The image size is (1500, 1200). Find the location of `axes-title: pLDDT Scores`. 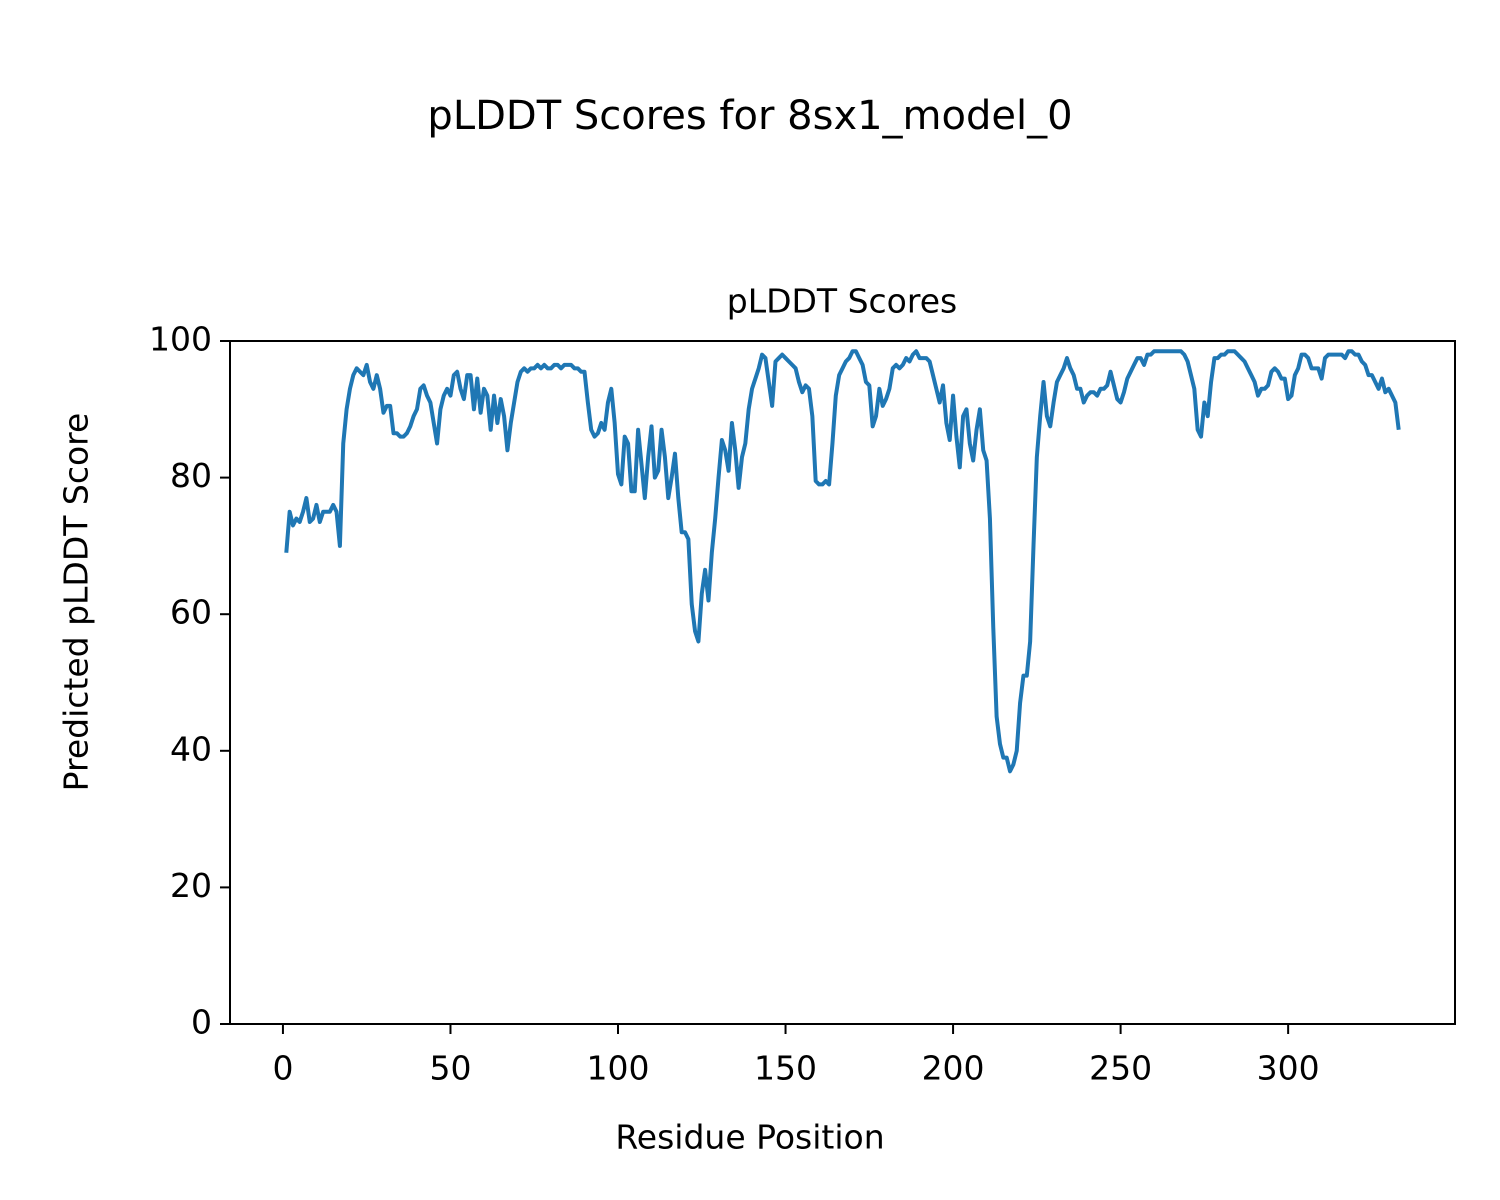

axes-title: pLDDT Scores is located at coordinates (842, 301).